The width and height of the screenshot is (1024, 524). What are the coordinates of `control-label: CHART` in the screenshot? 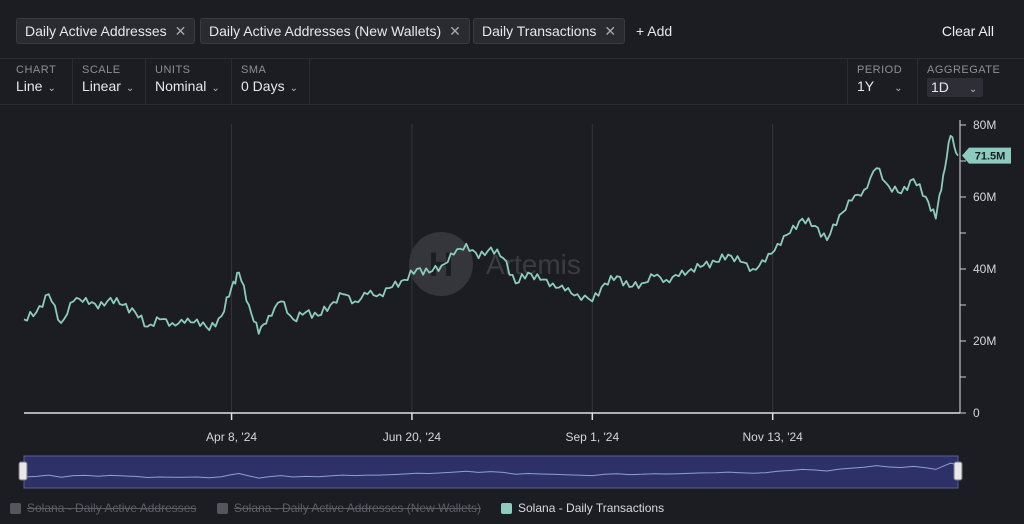 It's located at (36, 70).